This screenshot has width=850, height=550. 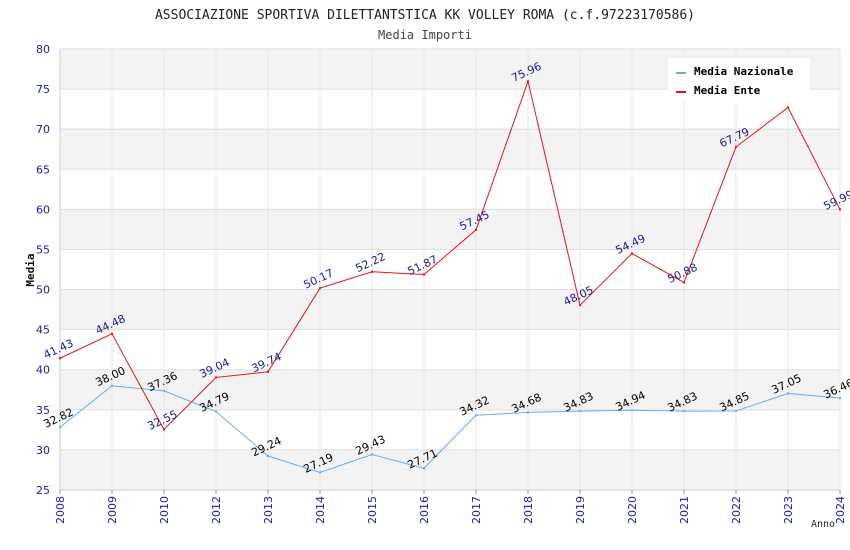 I want to click on data-point-media-ente-2009, so click(x=112, y=334).